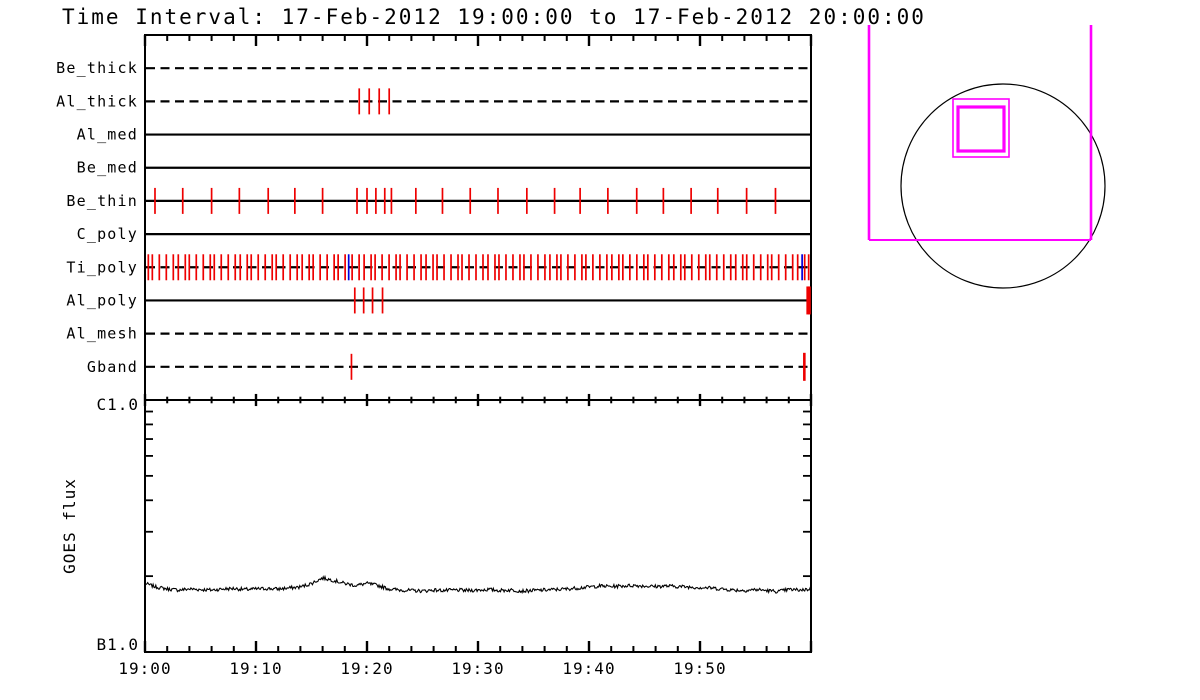 Image resolution: width=1200 pixels, height=700 pixels. Describe the element at coordinates (699, 668) in the screenshot. I see `x-tick-label-19:50: 19:50` at that location.